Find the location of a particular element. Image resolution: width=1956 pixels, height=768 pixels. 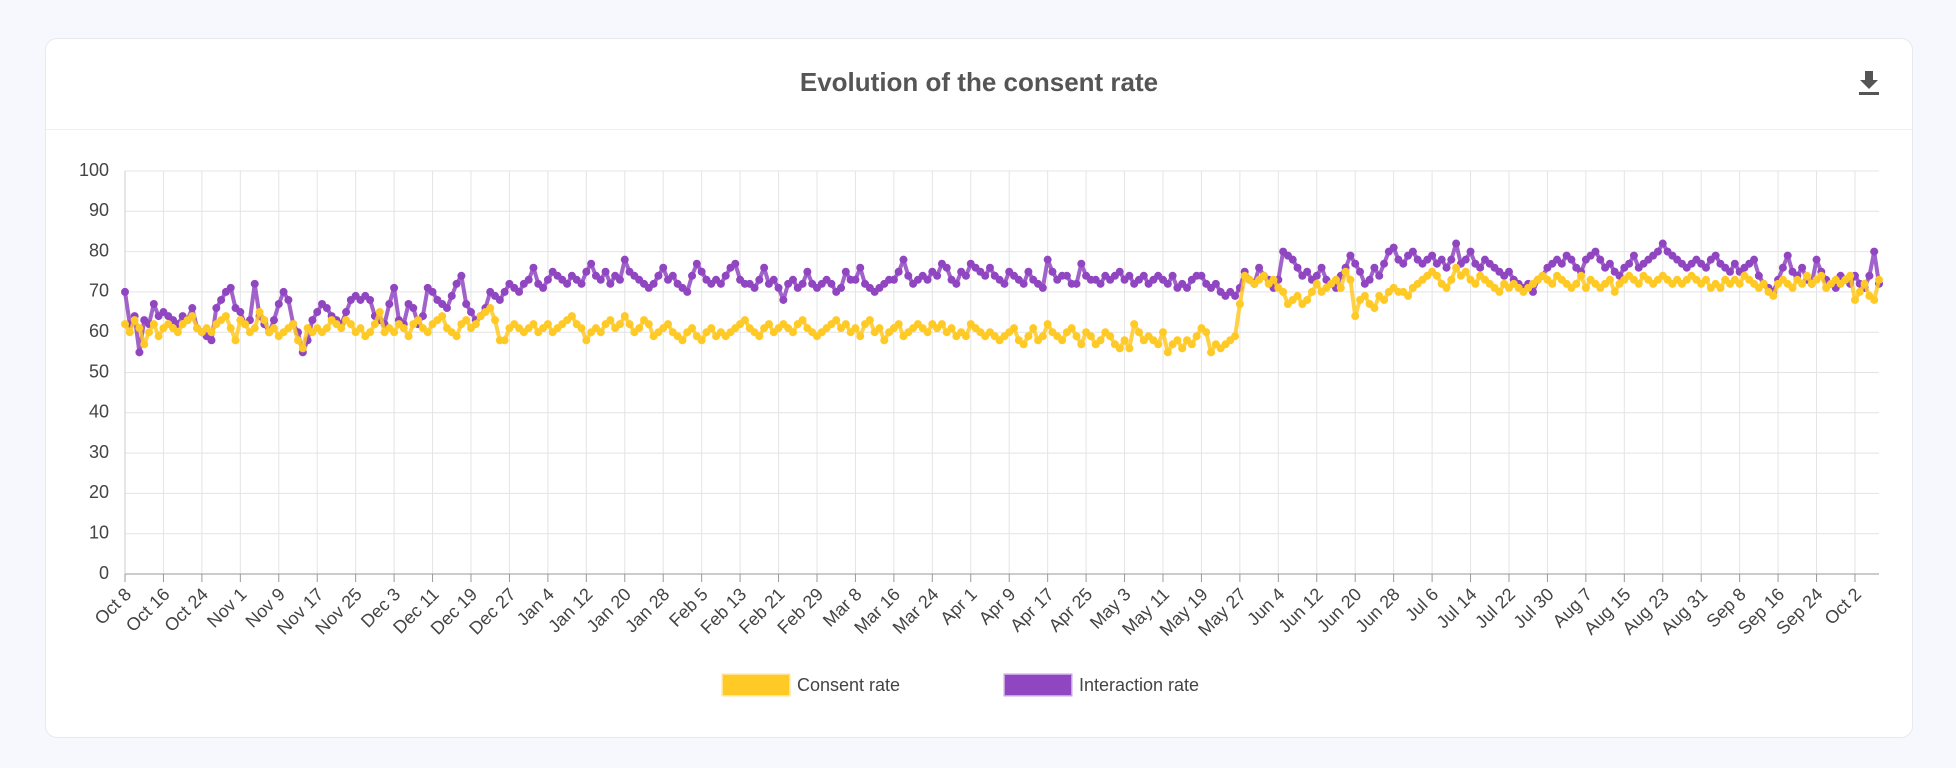

x-tick-label: Jan 28 is located at coordinates (647, 610).